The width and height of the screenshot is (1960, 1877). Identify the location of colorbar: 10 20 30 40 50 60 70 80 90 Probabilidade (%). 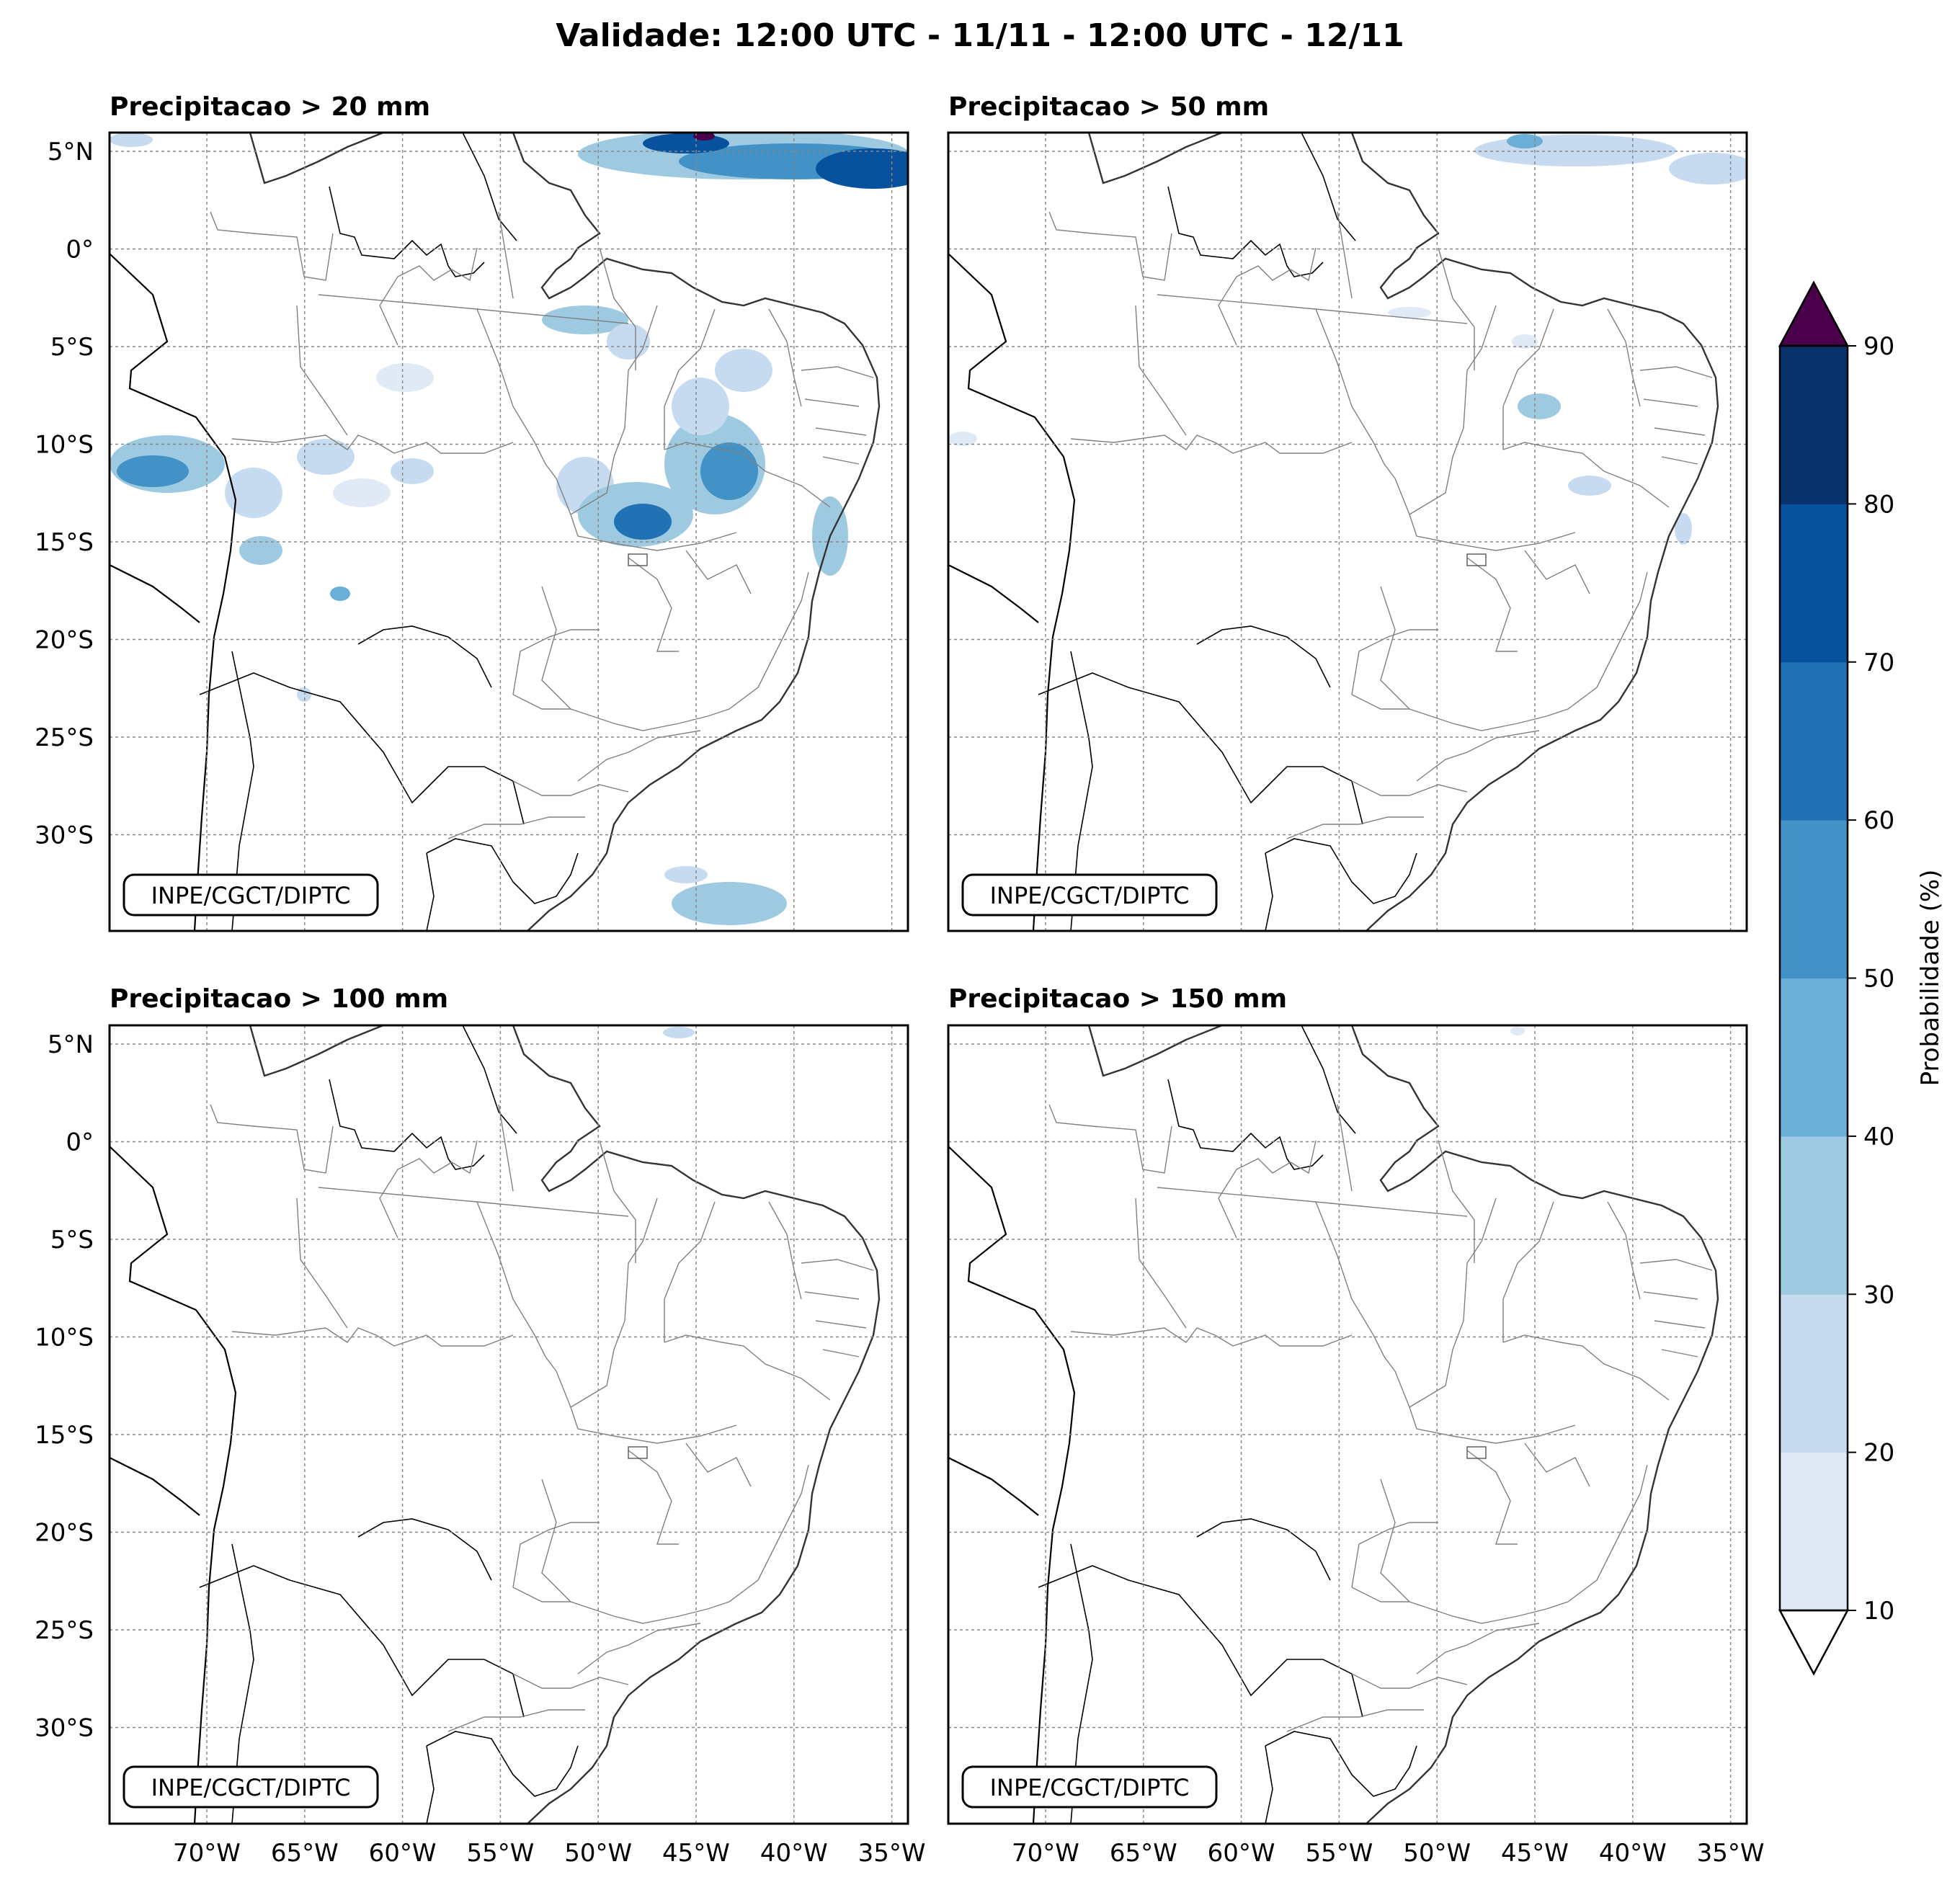
(1861, 978).